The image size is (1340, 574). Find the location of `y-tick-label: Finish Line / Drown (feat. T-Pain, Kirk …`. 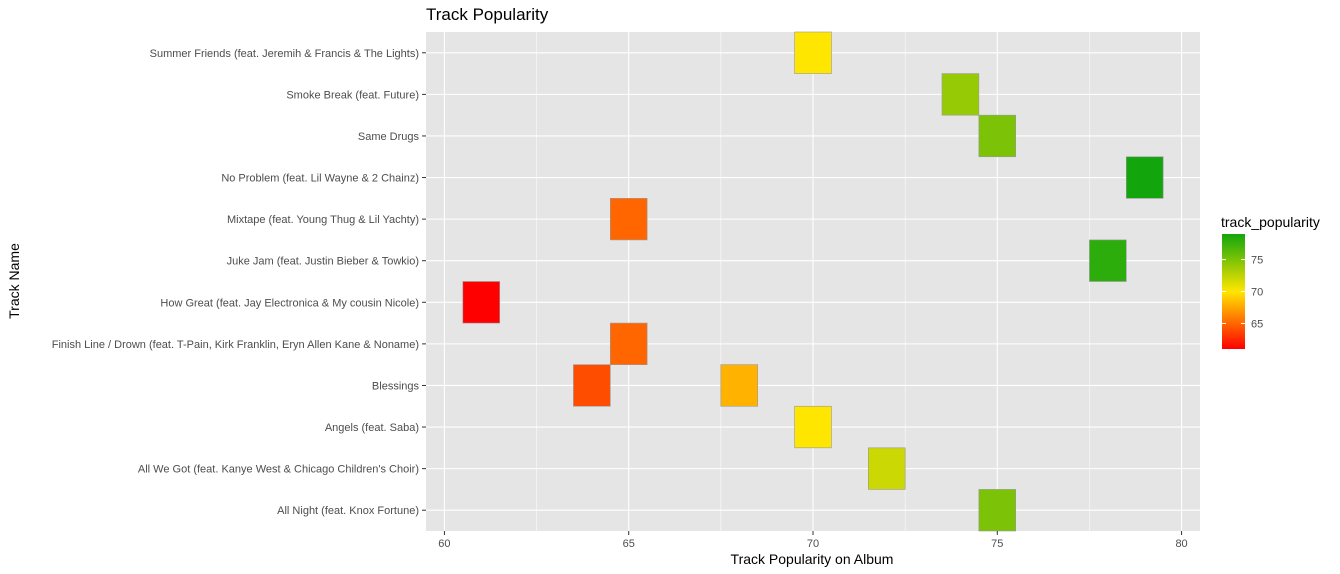

y-tick-label: Finish Line / Drown (feat. T-Pain, Kirk … is located at coordinates (235, 345).